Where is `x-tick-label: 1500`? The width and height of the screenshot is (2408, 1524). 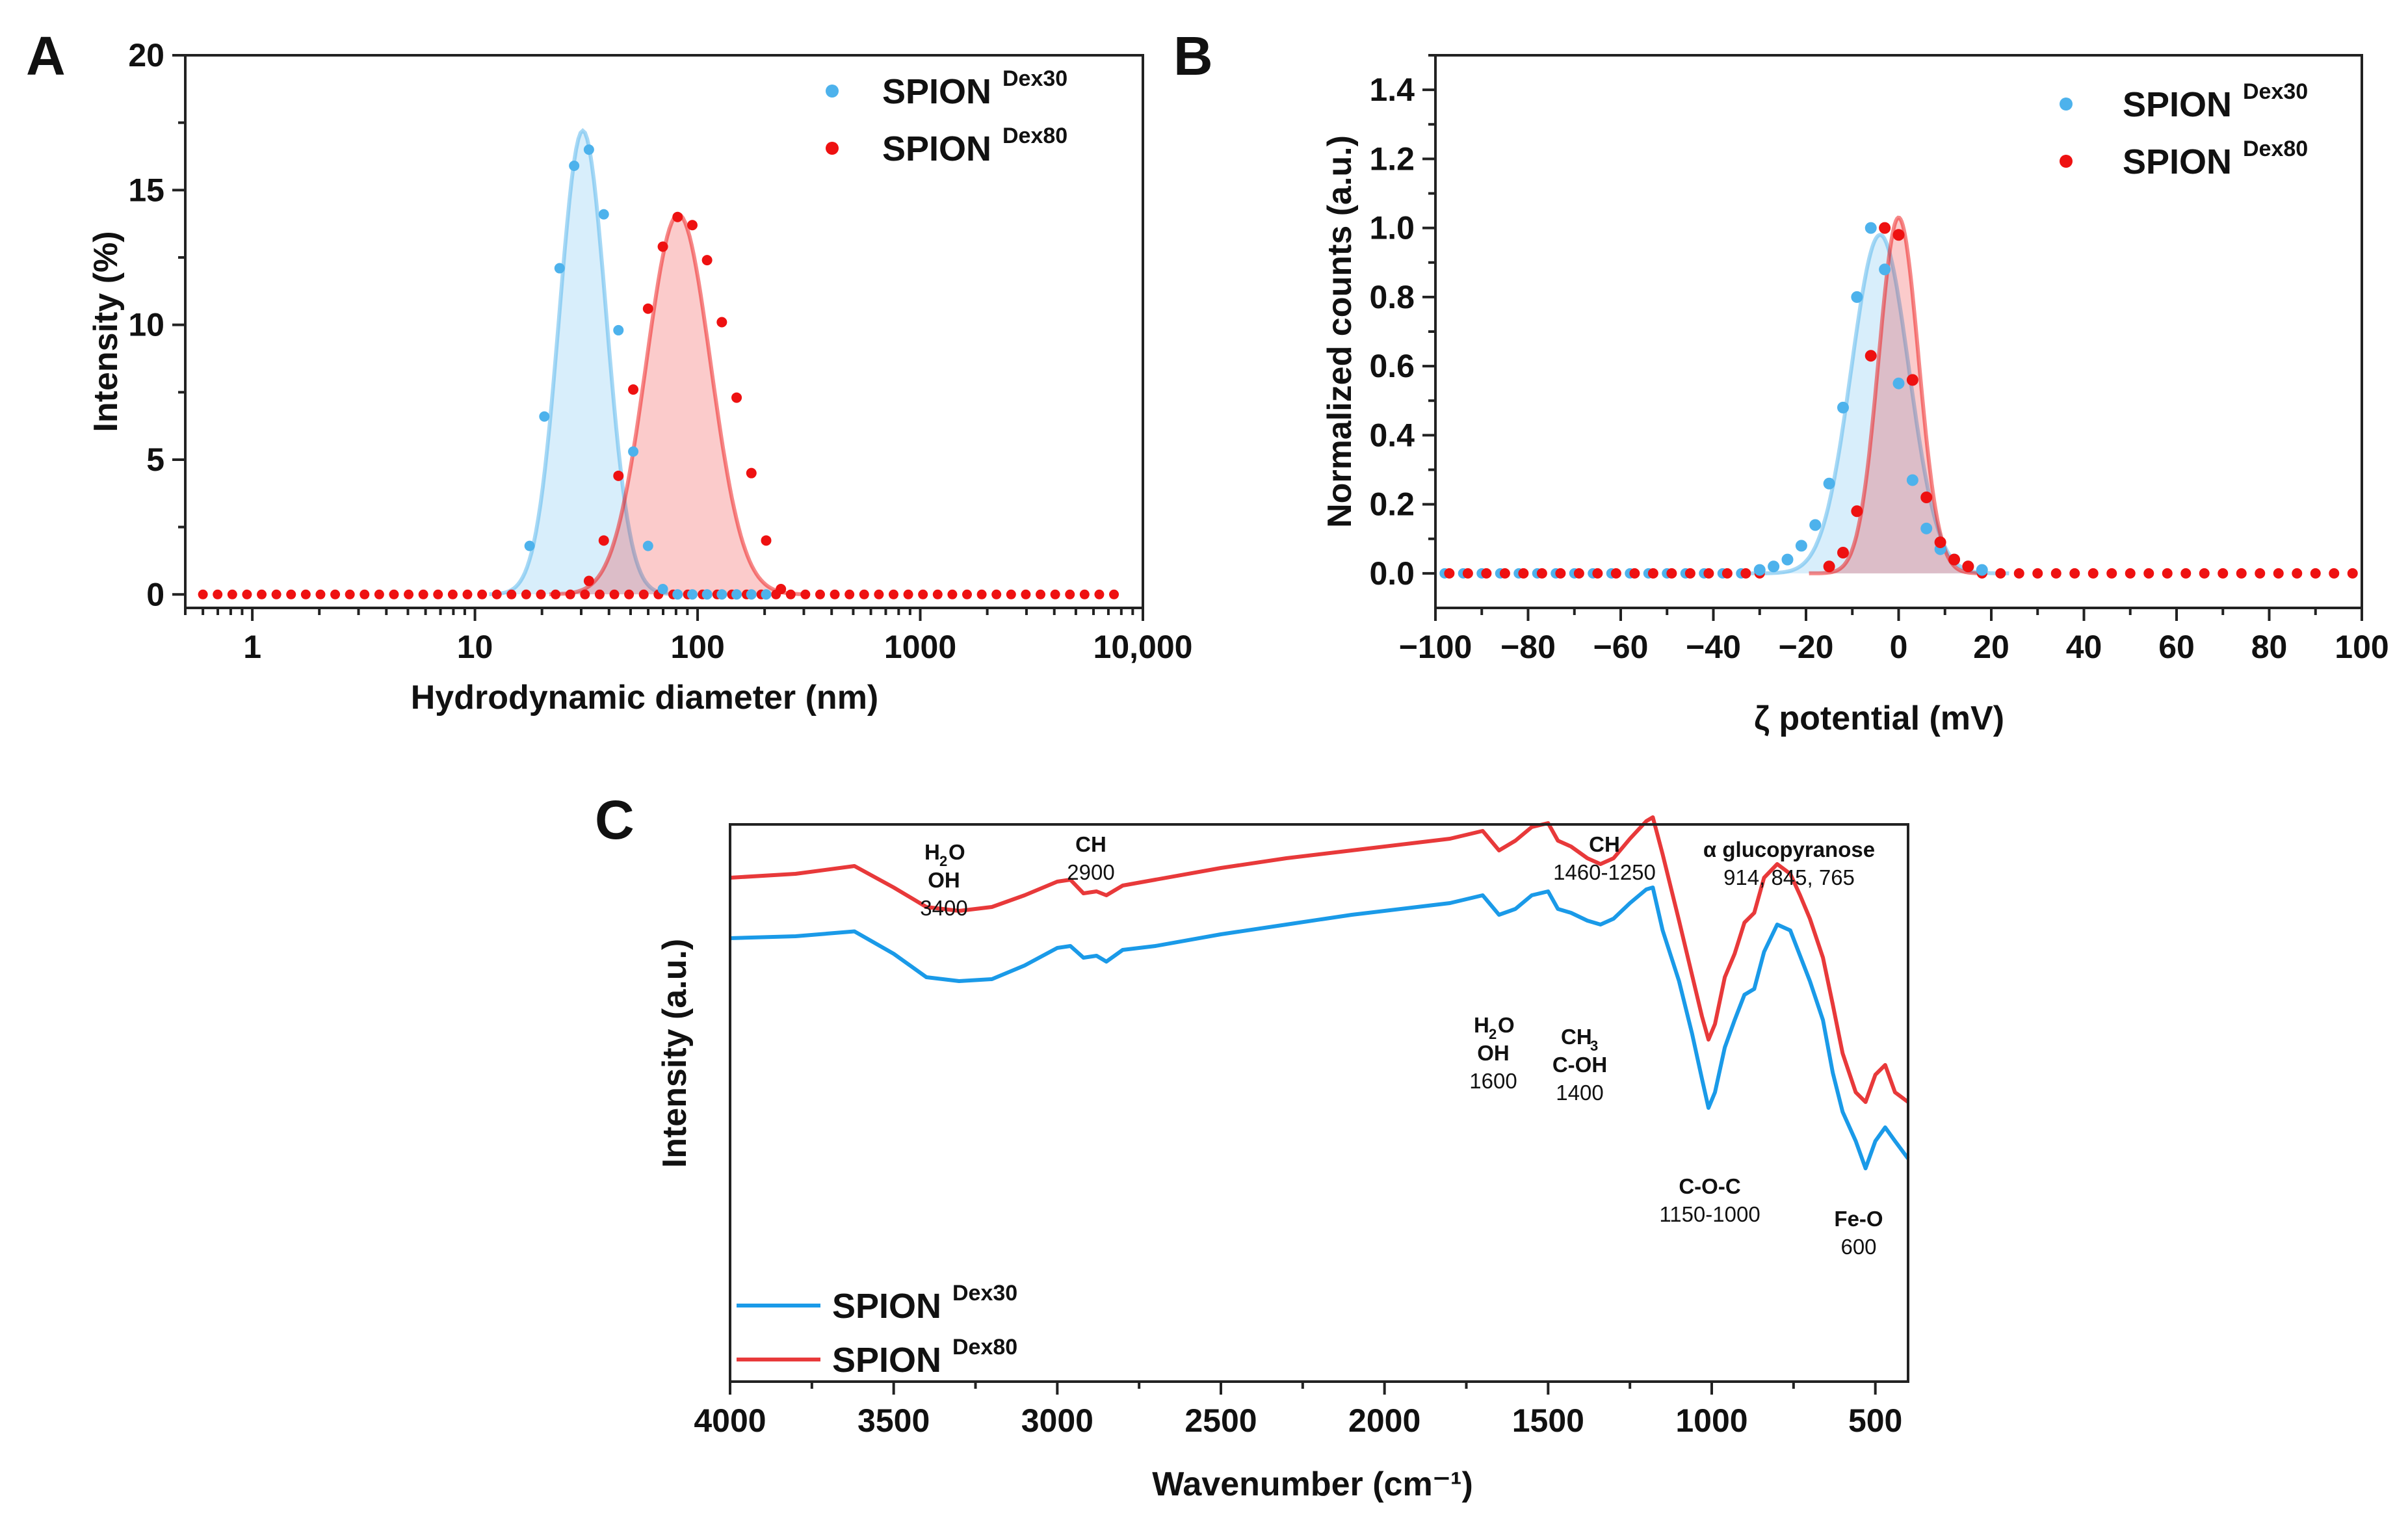 x-tick-label: 1500 is located at coordinates (1548, 1420).